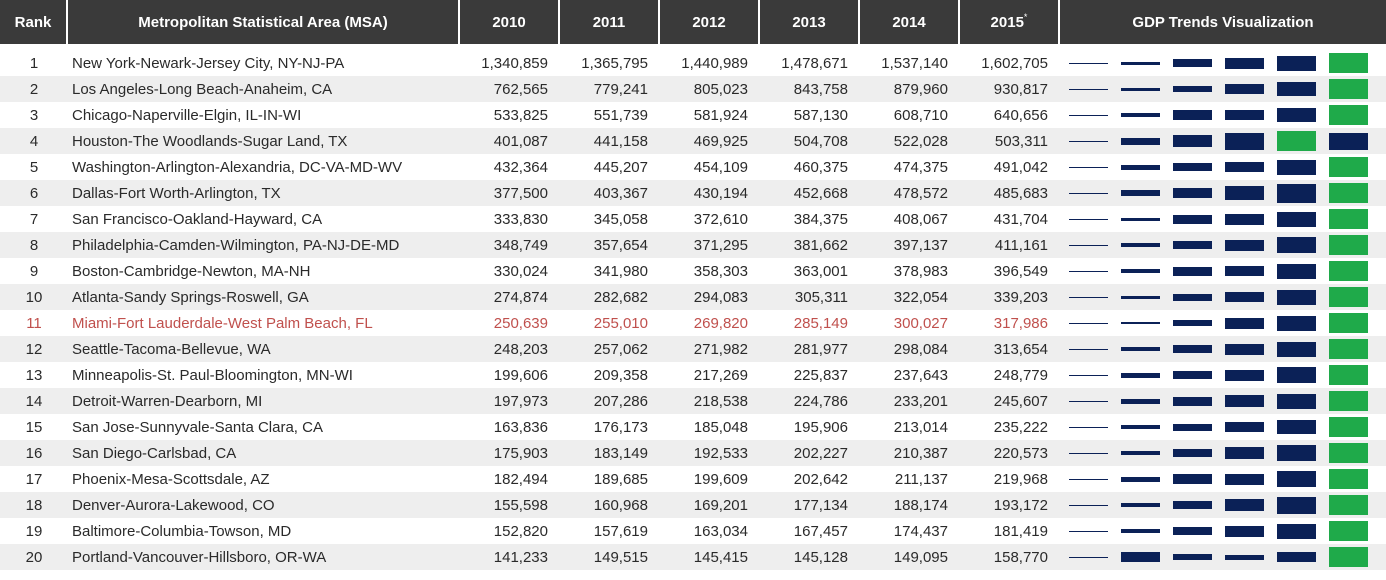 The height and width of the screenshot is (580, 1386). Describe the element at coordinates (610, 531) in the screenshot. I see `gdp-value-2011: 157,619` at that location.